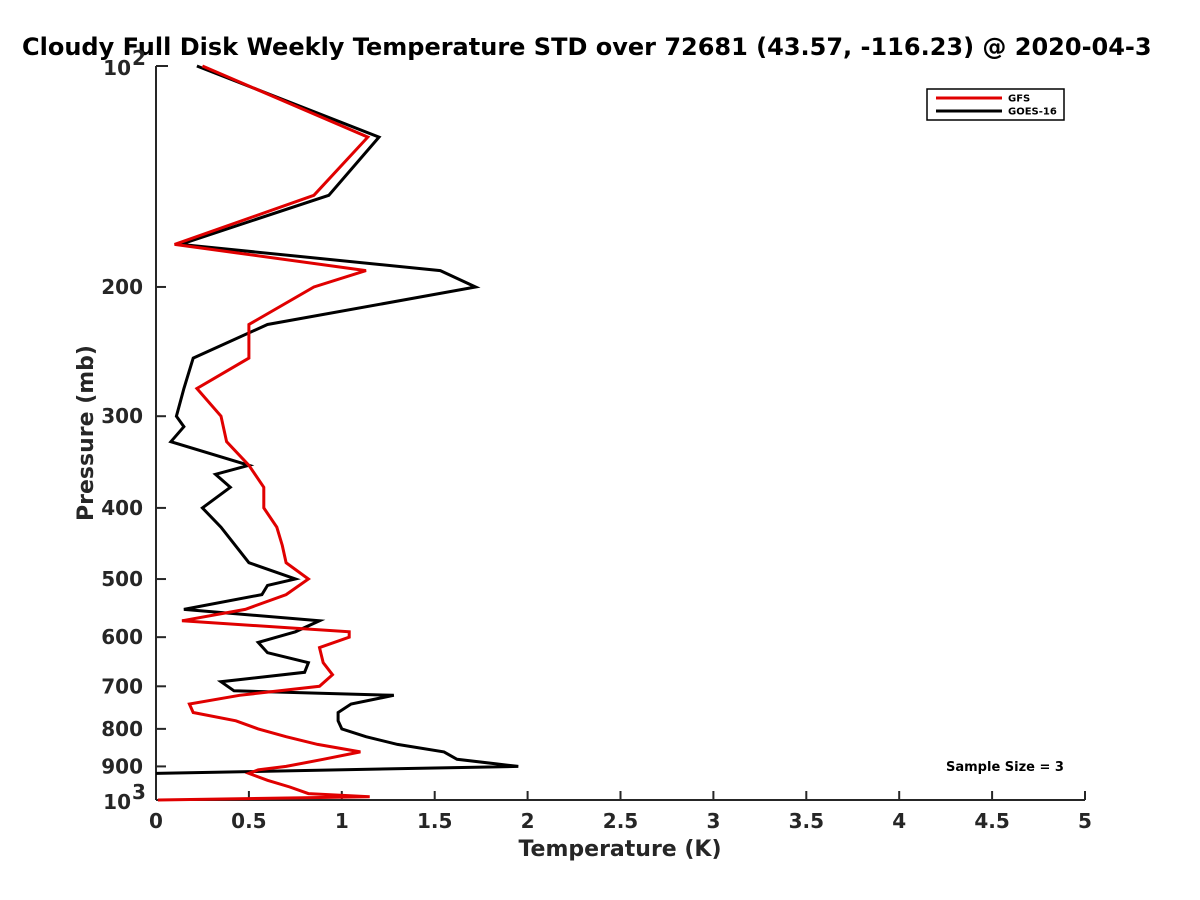  I want to click on x-axis-ticks: 0 0.5 1 1.5 2 2.5 3 3.5 4 4.5 5, so click(620, 812).